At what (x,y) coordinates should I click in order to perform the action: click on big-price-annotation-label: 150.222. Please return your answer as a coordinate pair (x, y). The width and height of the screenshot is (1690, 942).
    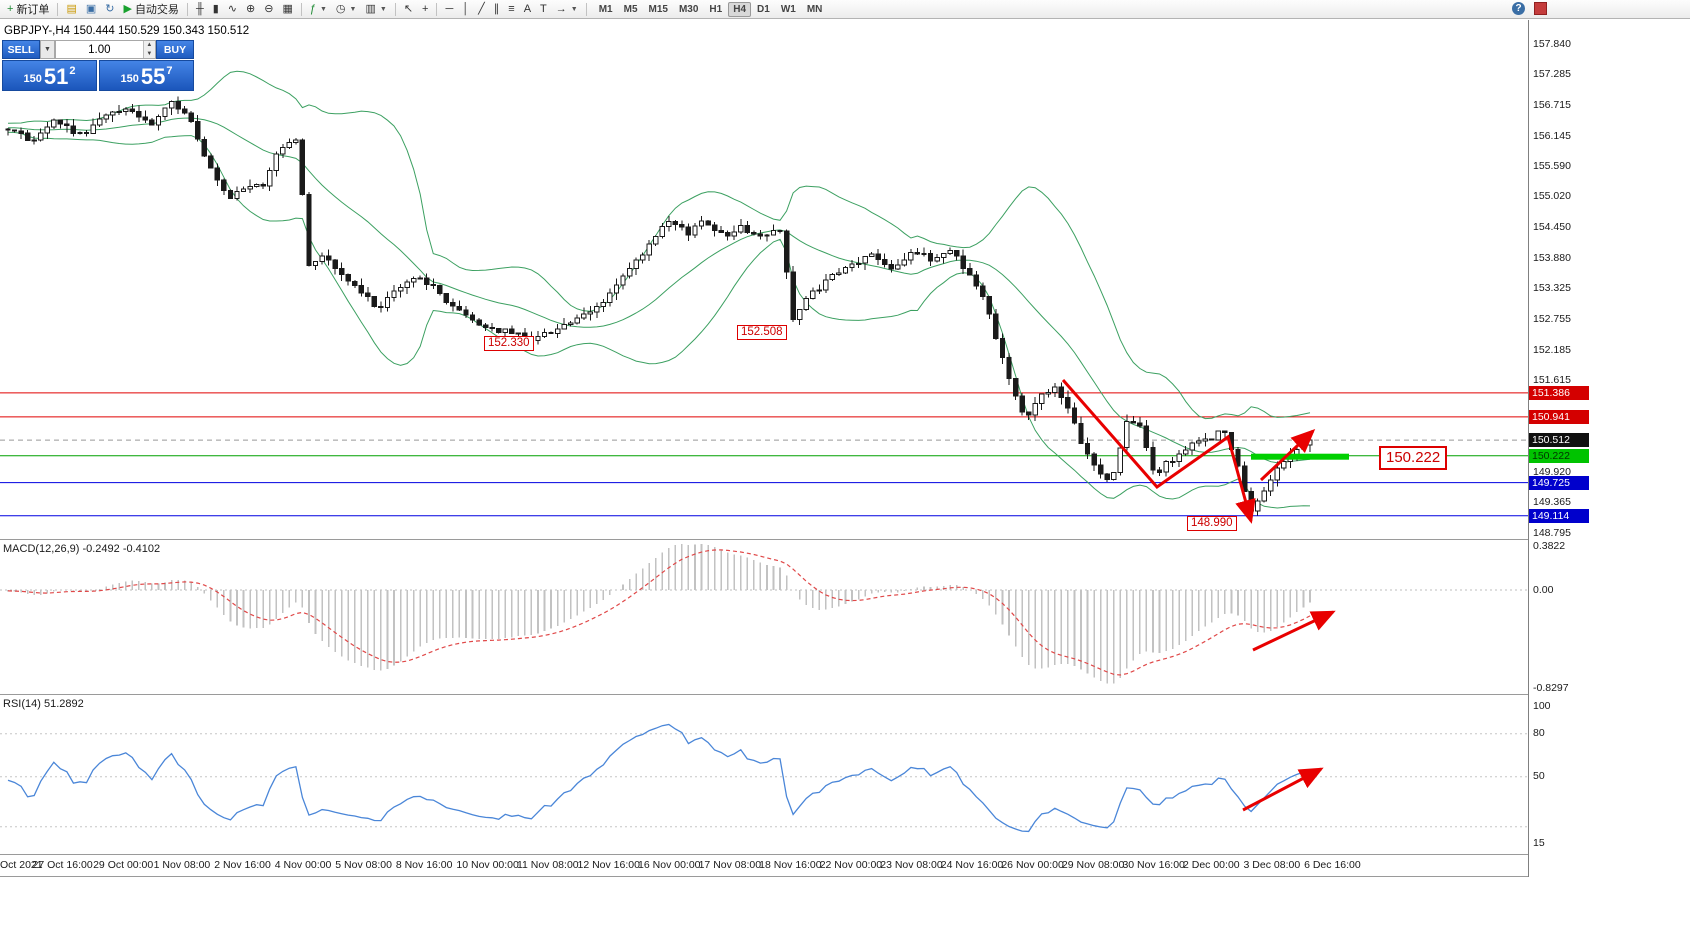
    Looking at the image, I should click on (1413, 458).